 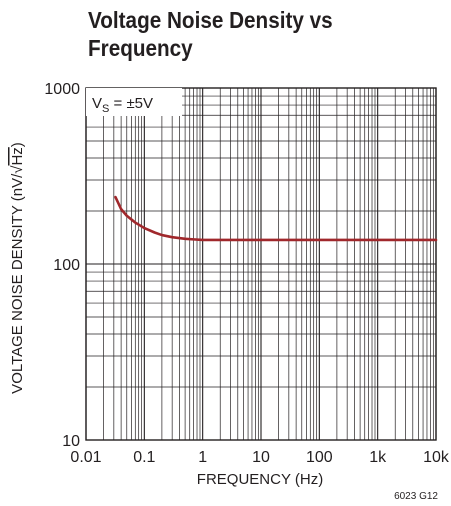 I want to click on y-tick-label: 100, so click(x=66, y=265).